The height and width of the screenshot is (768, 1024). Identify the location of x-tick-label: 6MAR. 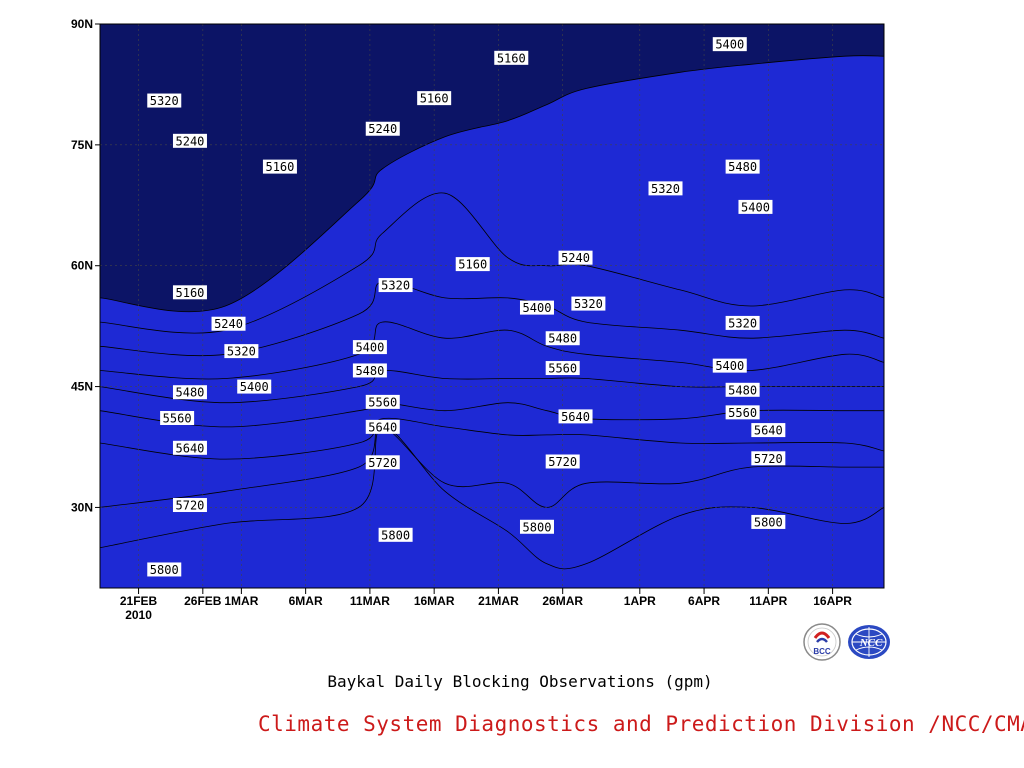
(306, 601).